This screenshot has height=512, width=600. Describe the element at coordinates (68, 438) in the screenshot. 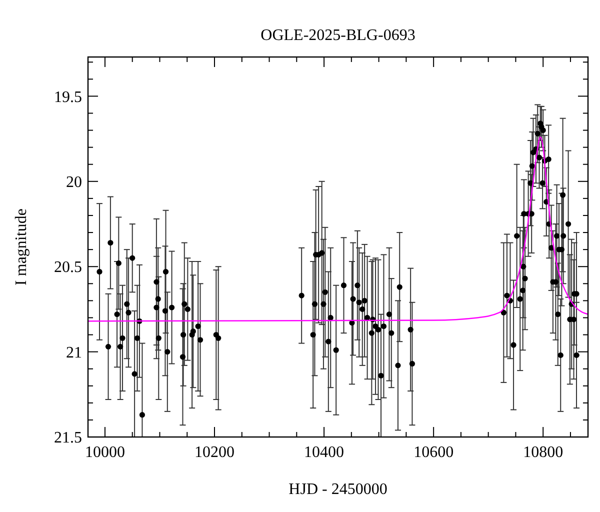

I see `y-tick-label: 21.5` at that location.